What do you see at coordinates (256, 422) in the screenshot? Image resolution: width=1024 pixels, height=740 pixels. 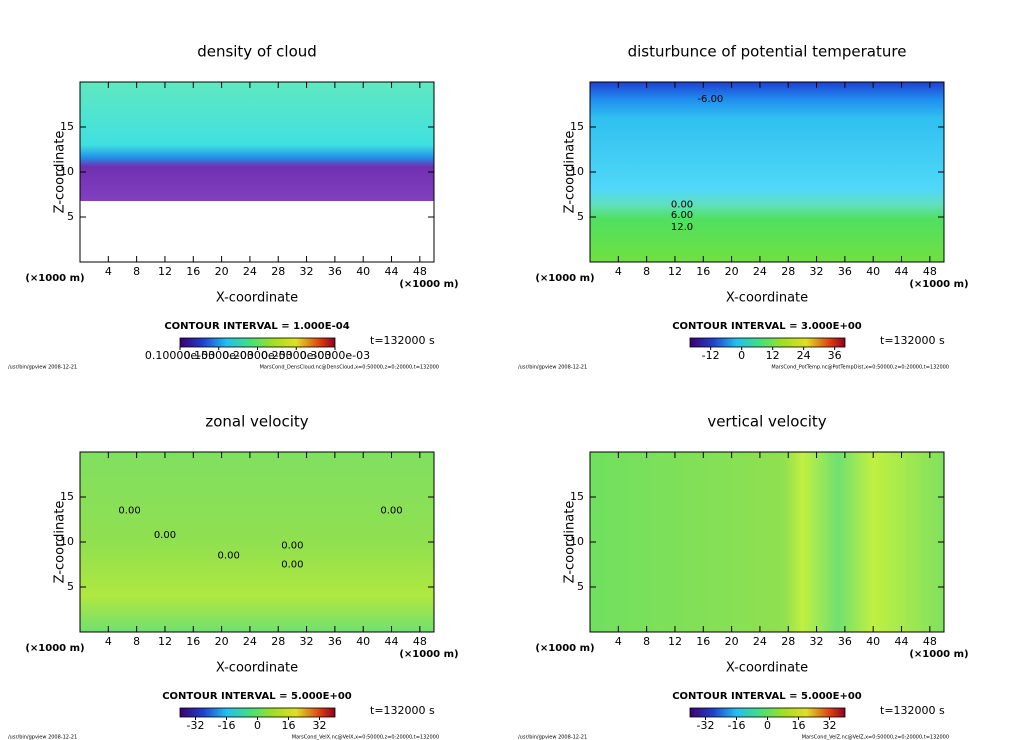 I see `panel-title: zonal velocity` at bounding box center [256, 422].